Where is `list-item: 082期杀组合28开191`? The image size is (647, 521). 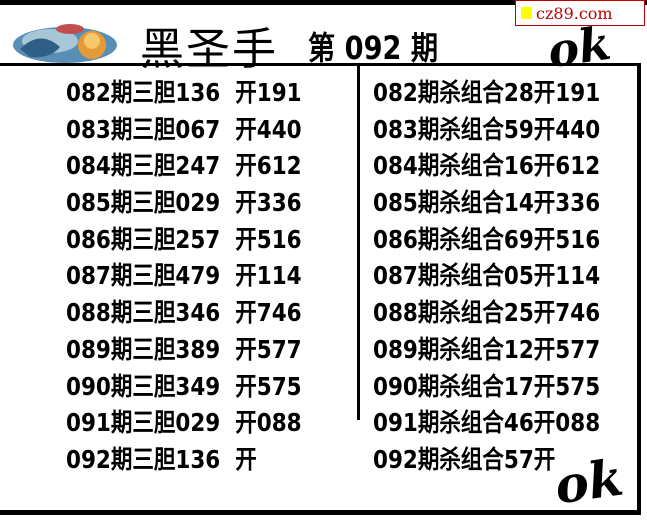
list-item: 082期杀组合28开191 is located at coordinates (487, 92).